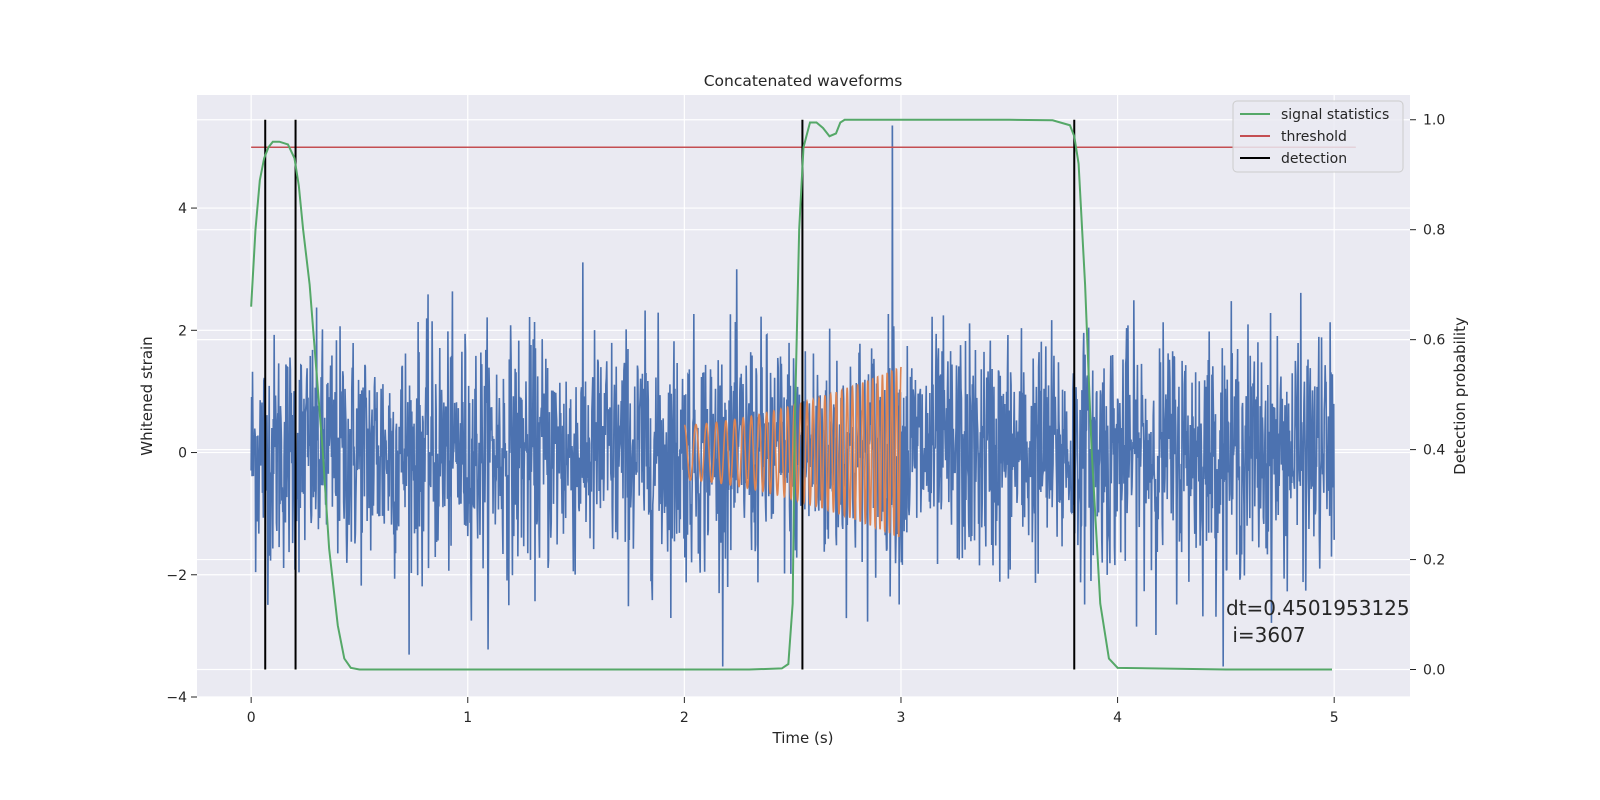  I want to click on y2-axis-ticks: 0.0 0.2 0.4 0.6 0.8 1.0, so click(1427, 396).